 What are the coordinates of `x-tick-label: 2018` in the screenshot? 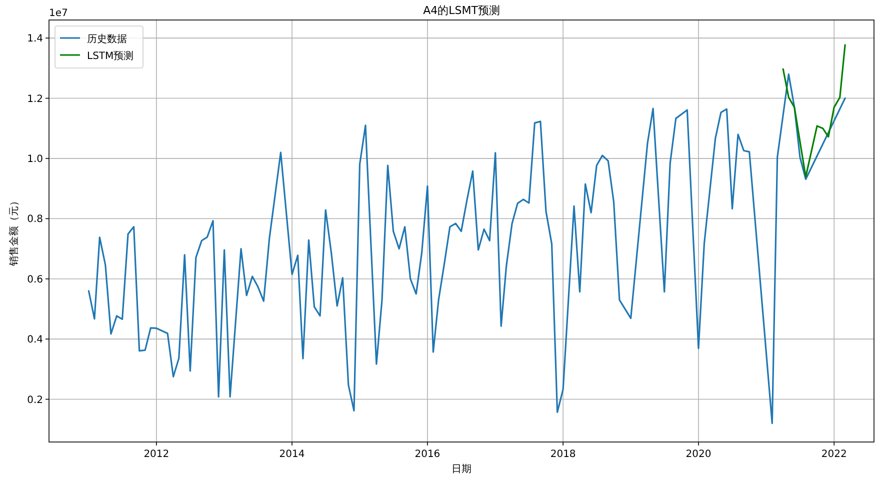 It's located at (563, 454).